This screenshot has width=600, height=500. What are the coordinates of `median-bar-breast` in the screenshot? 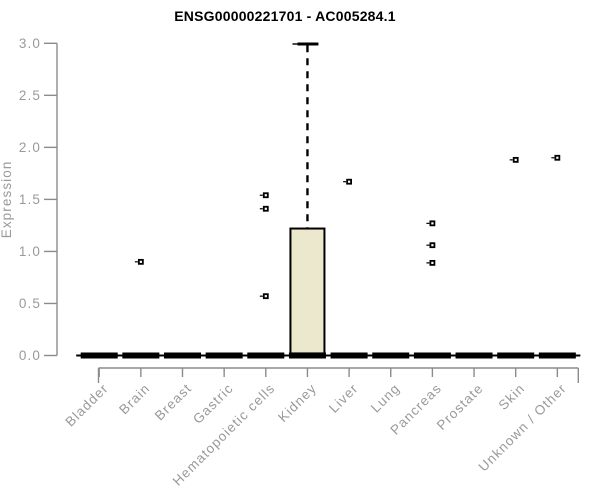 It's located at (182, 355).